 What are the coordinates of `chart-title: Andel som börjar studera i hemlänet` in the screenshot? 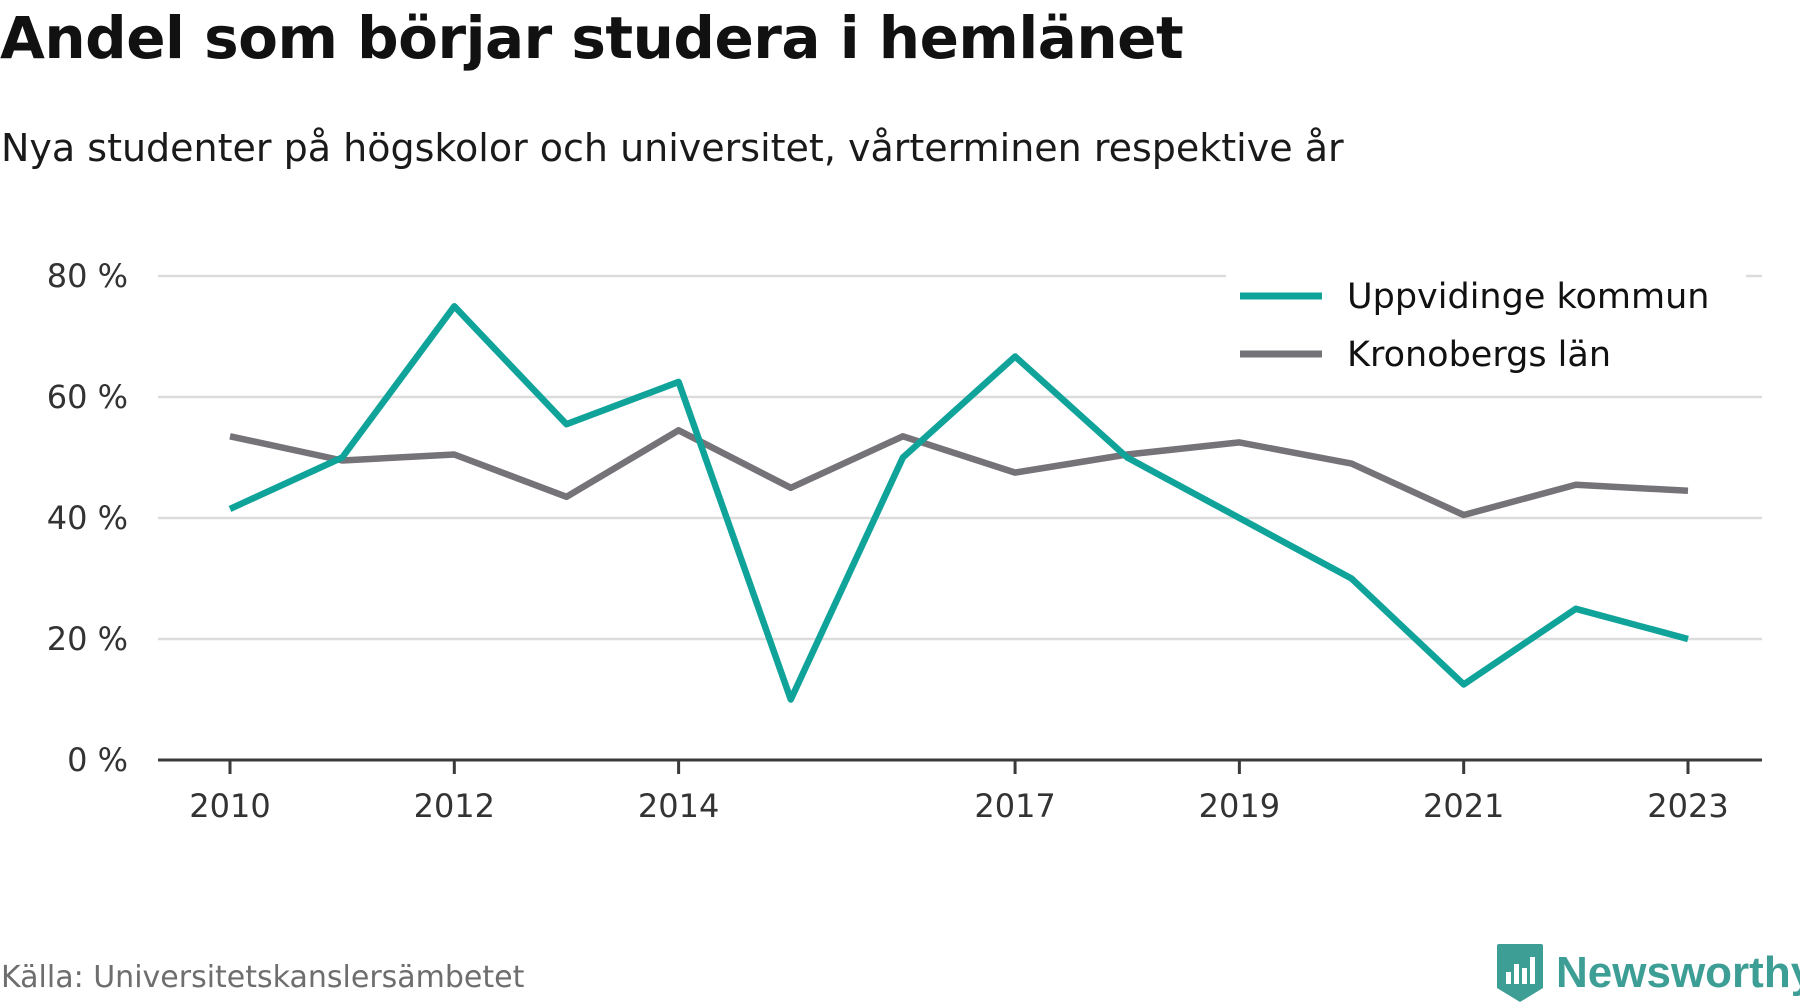 It's located at (592, 38).